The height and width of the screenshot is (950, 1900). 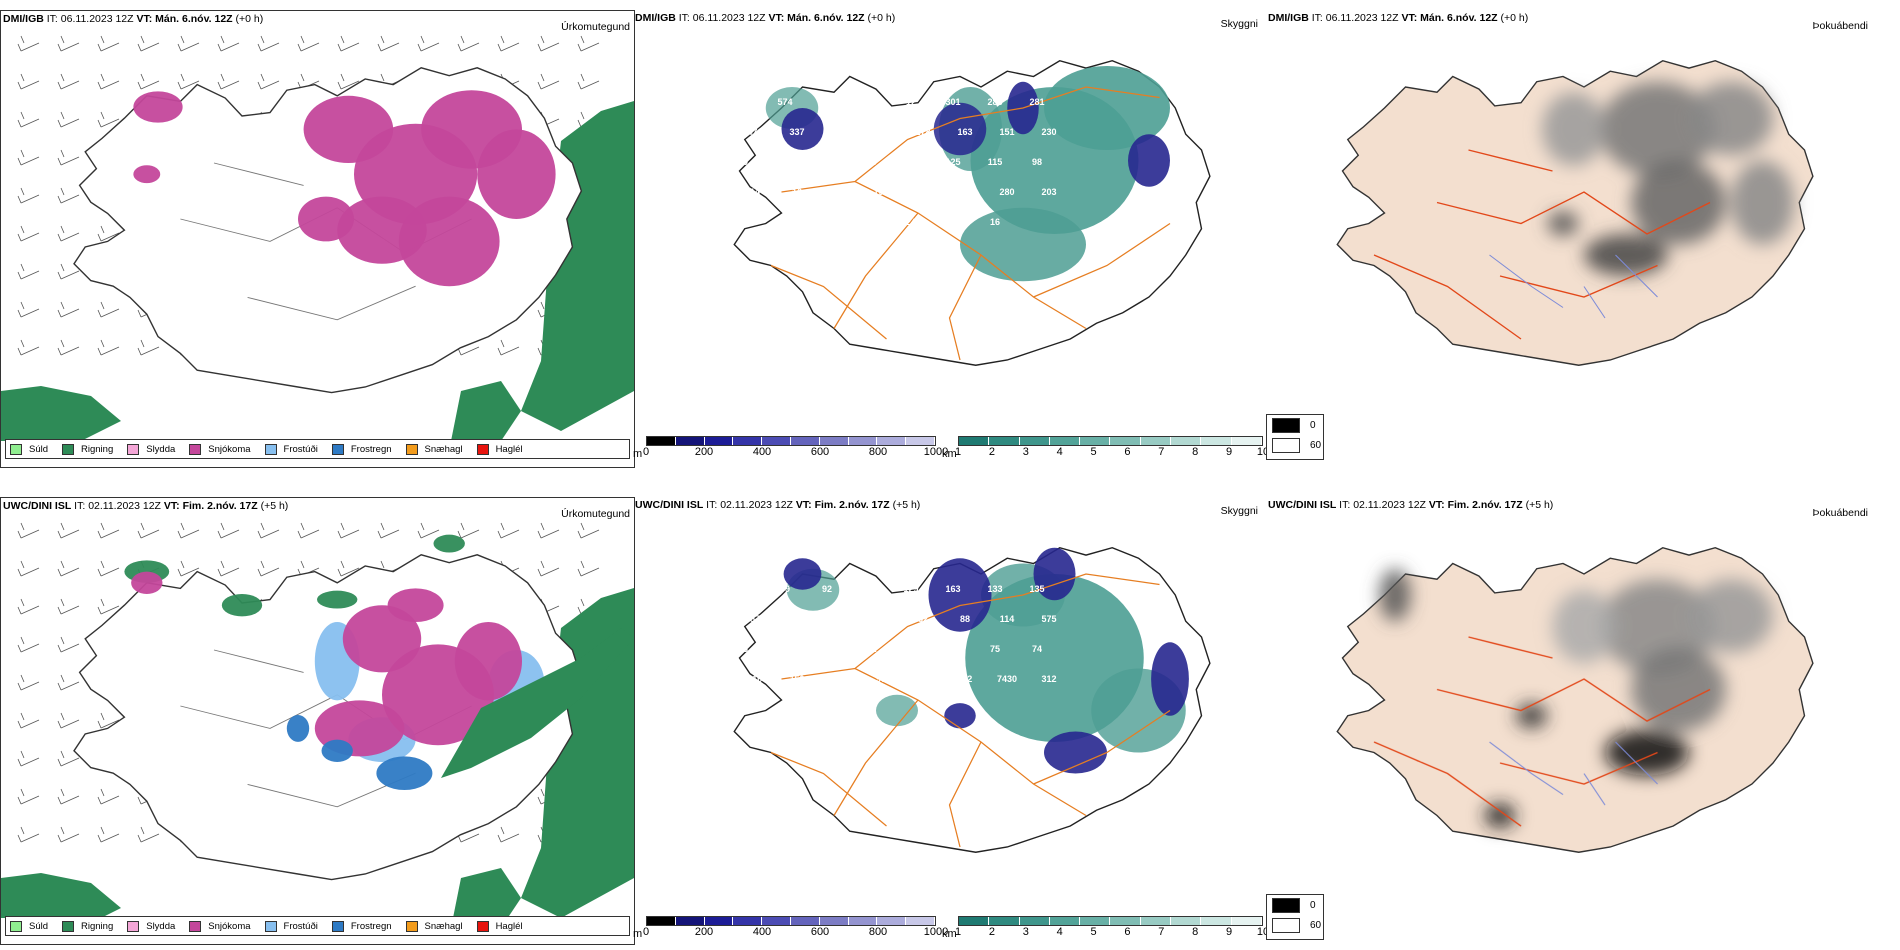 What do you see at coordinates (1840, 26) in the screenshot?
I see `panel-title: Þokuábendi` at bounding box center [1840, 26].